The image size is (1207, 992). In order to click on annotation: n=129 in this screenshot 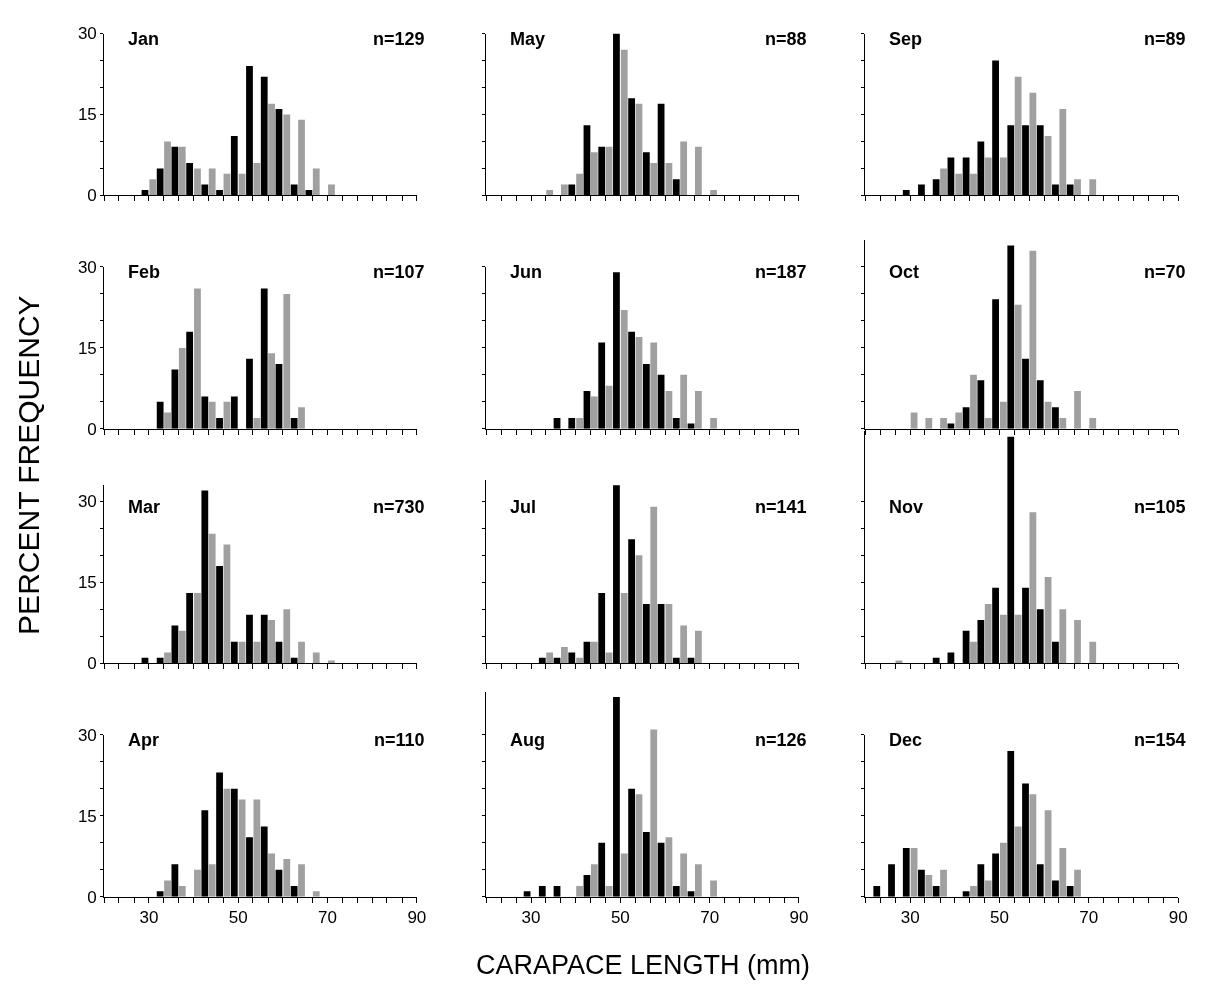, I will do `click(399, 39)`.